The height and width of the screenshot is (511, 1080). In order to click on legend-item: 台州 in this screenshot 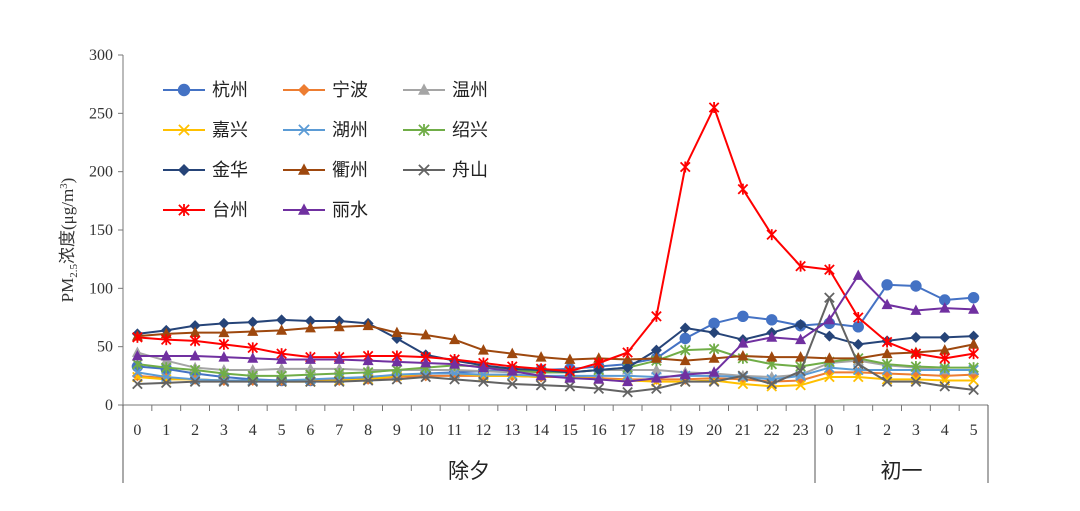, I will do `click(205, 210)`.